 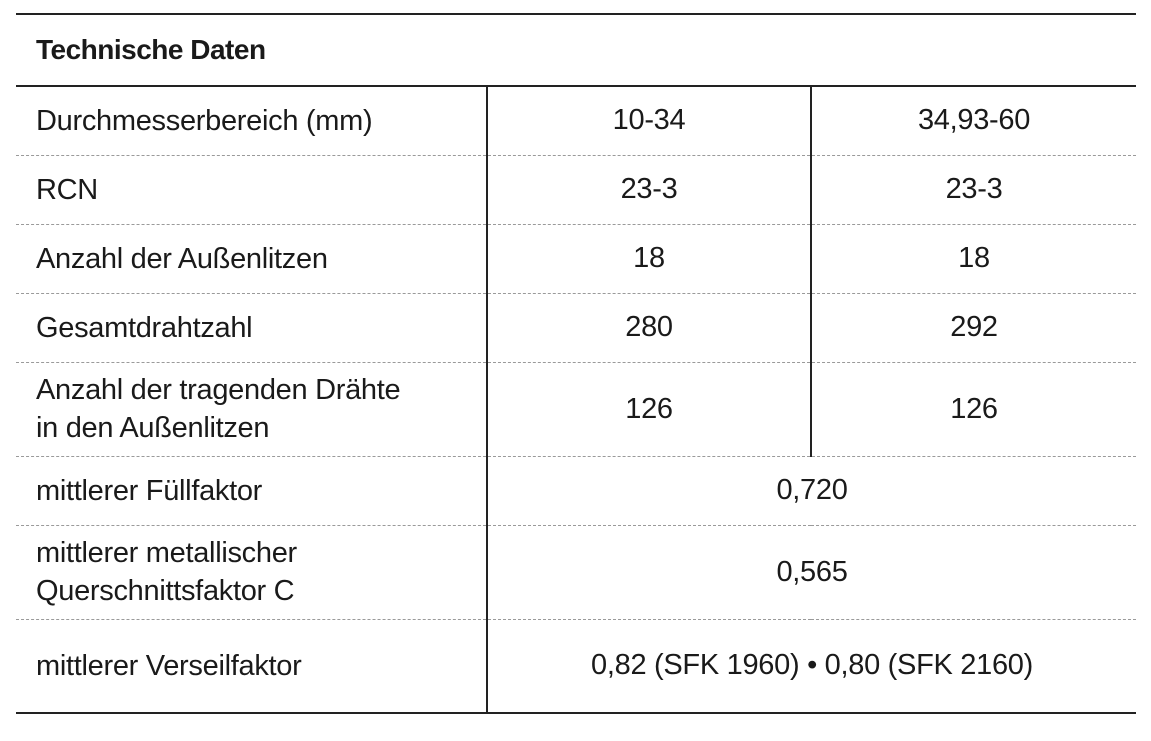 I want to click on table-row: Gesamtdrahtzahl 280 292, so click(x=576, y=328).